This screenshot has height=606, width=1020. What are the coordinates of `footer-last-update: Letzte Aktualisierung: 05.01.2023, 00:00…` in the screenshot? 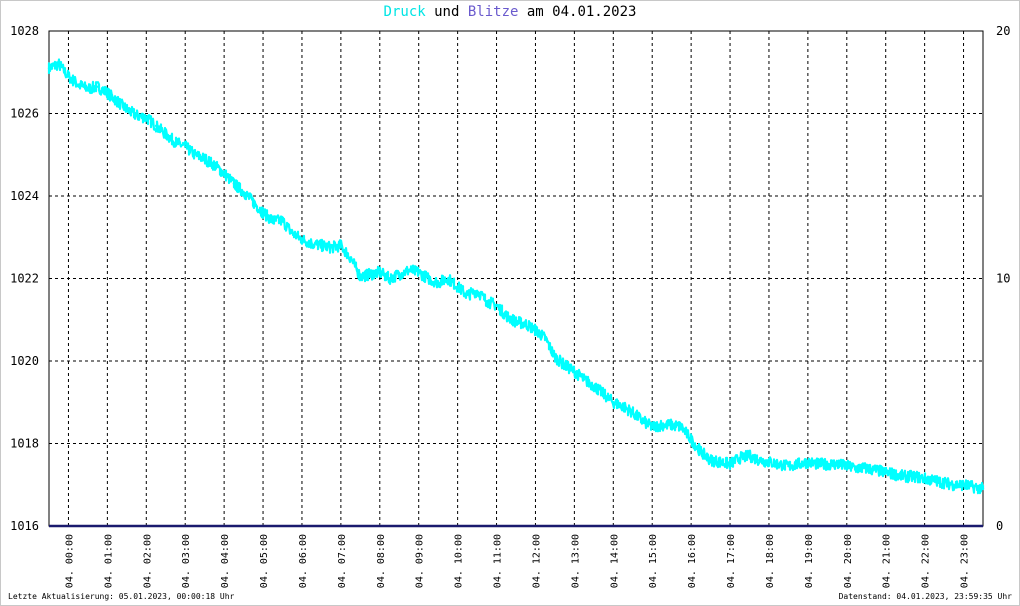 It's located at (121, 596).